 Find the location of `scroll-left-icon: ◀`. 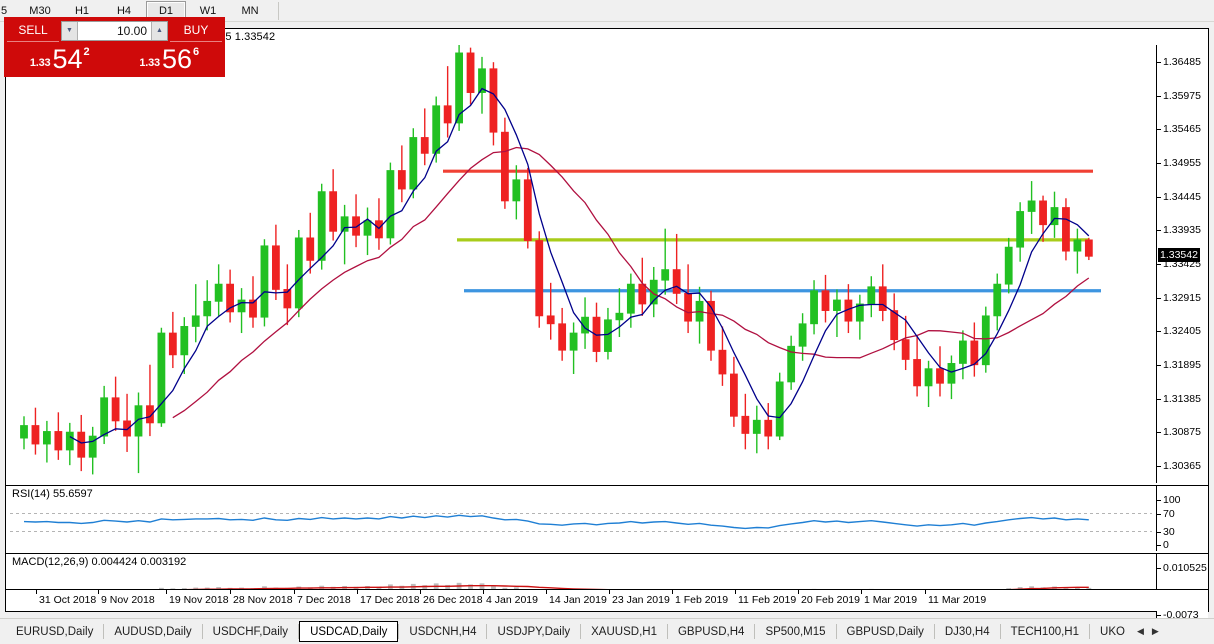

scroll-left-icon: ◀ is located at coordinates (1140, 631).